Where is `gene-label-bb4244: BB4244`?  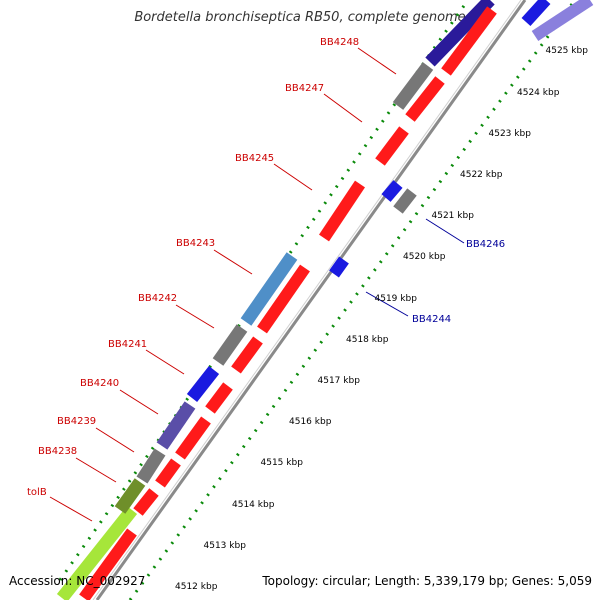
gene-label-bb4244: BB4244 is located at coordinates (432, 319).